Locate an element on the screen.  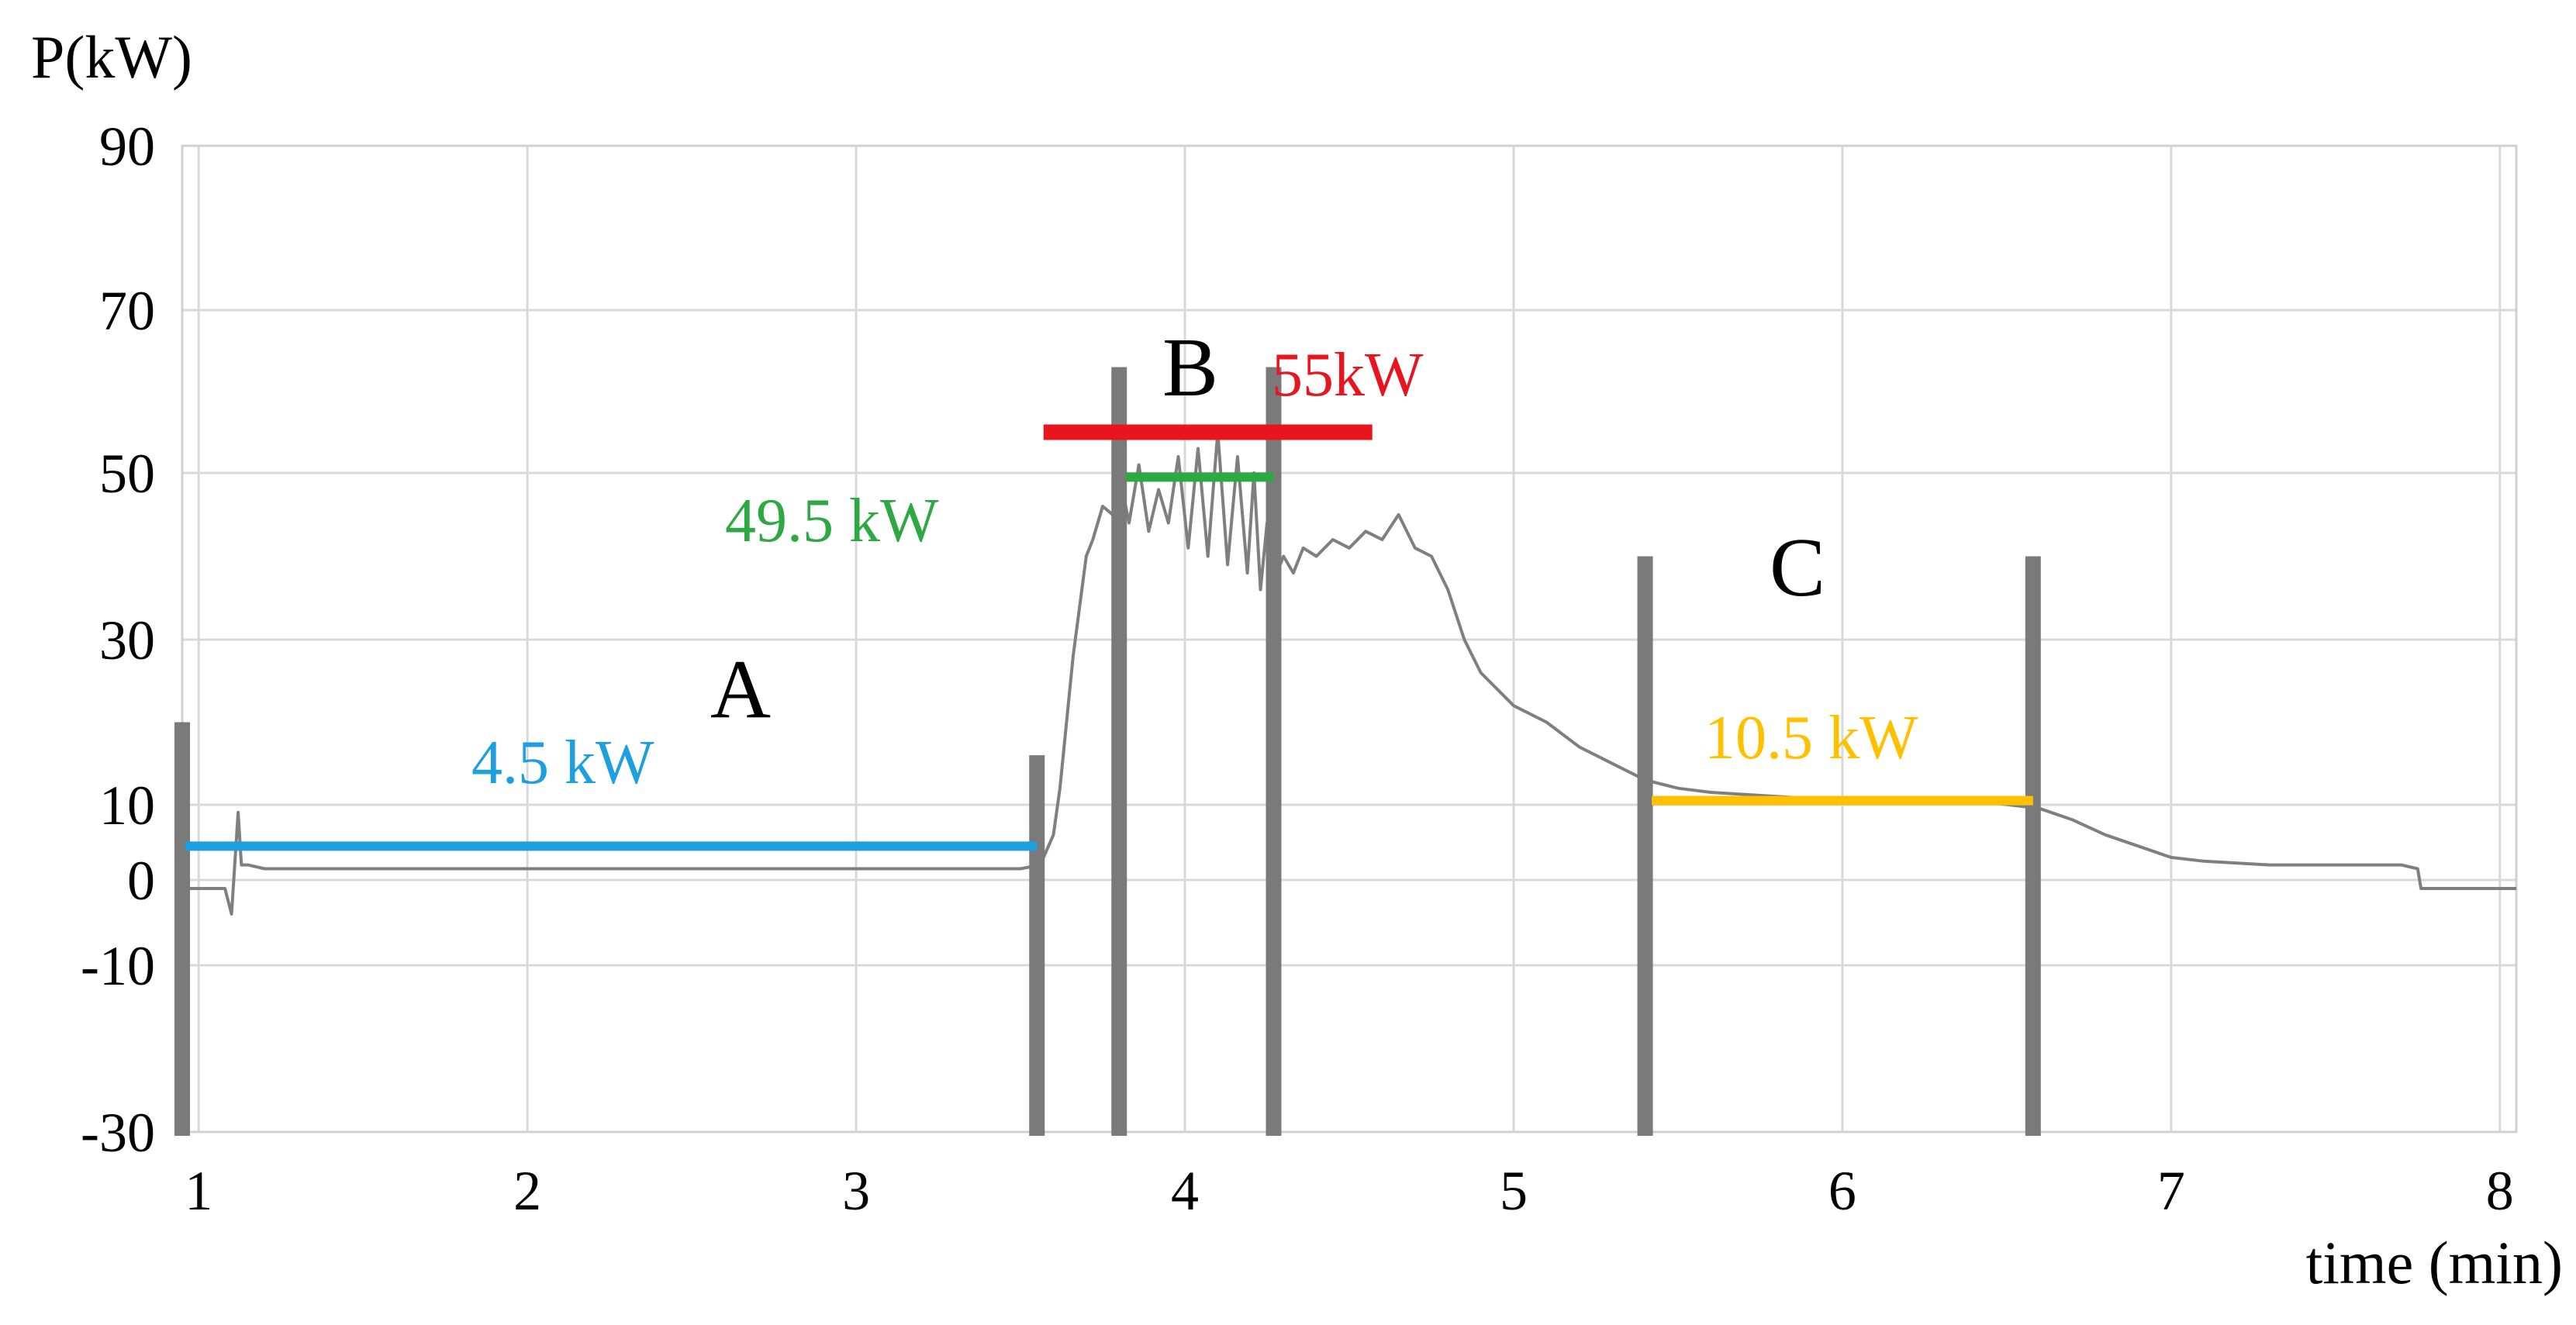
x-tick-label: 4 is located at coordinates (1185, 1191).